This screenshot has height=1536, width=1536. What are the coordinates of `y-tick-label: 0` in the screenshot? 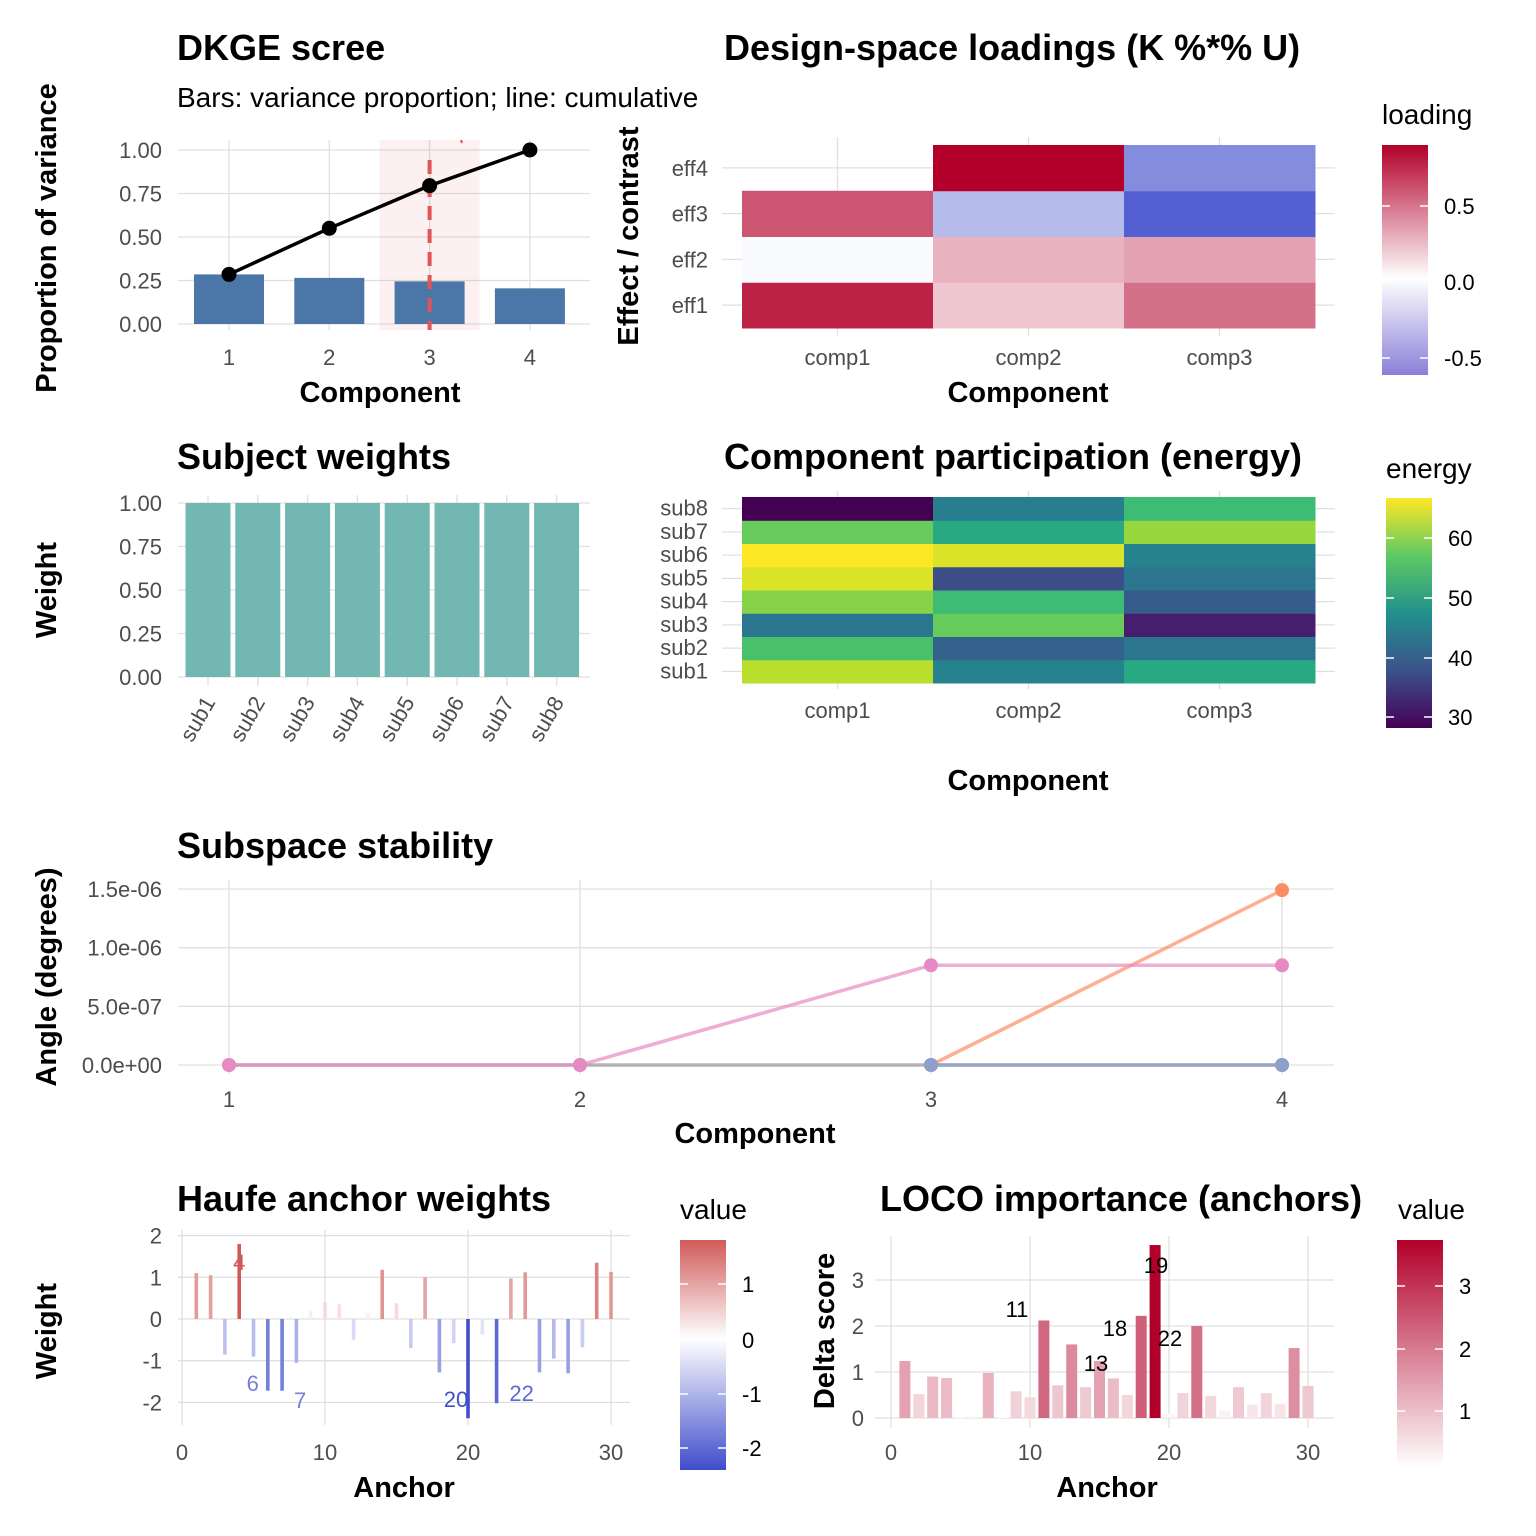 It's located at (156, 1319).